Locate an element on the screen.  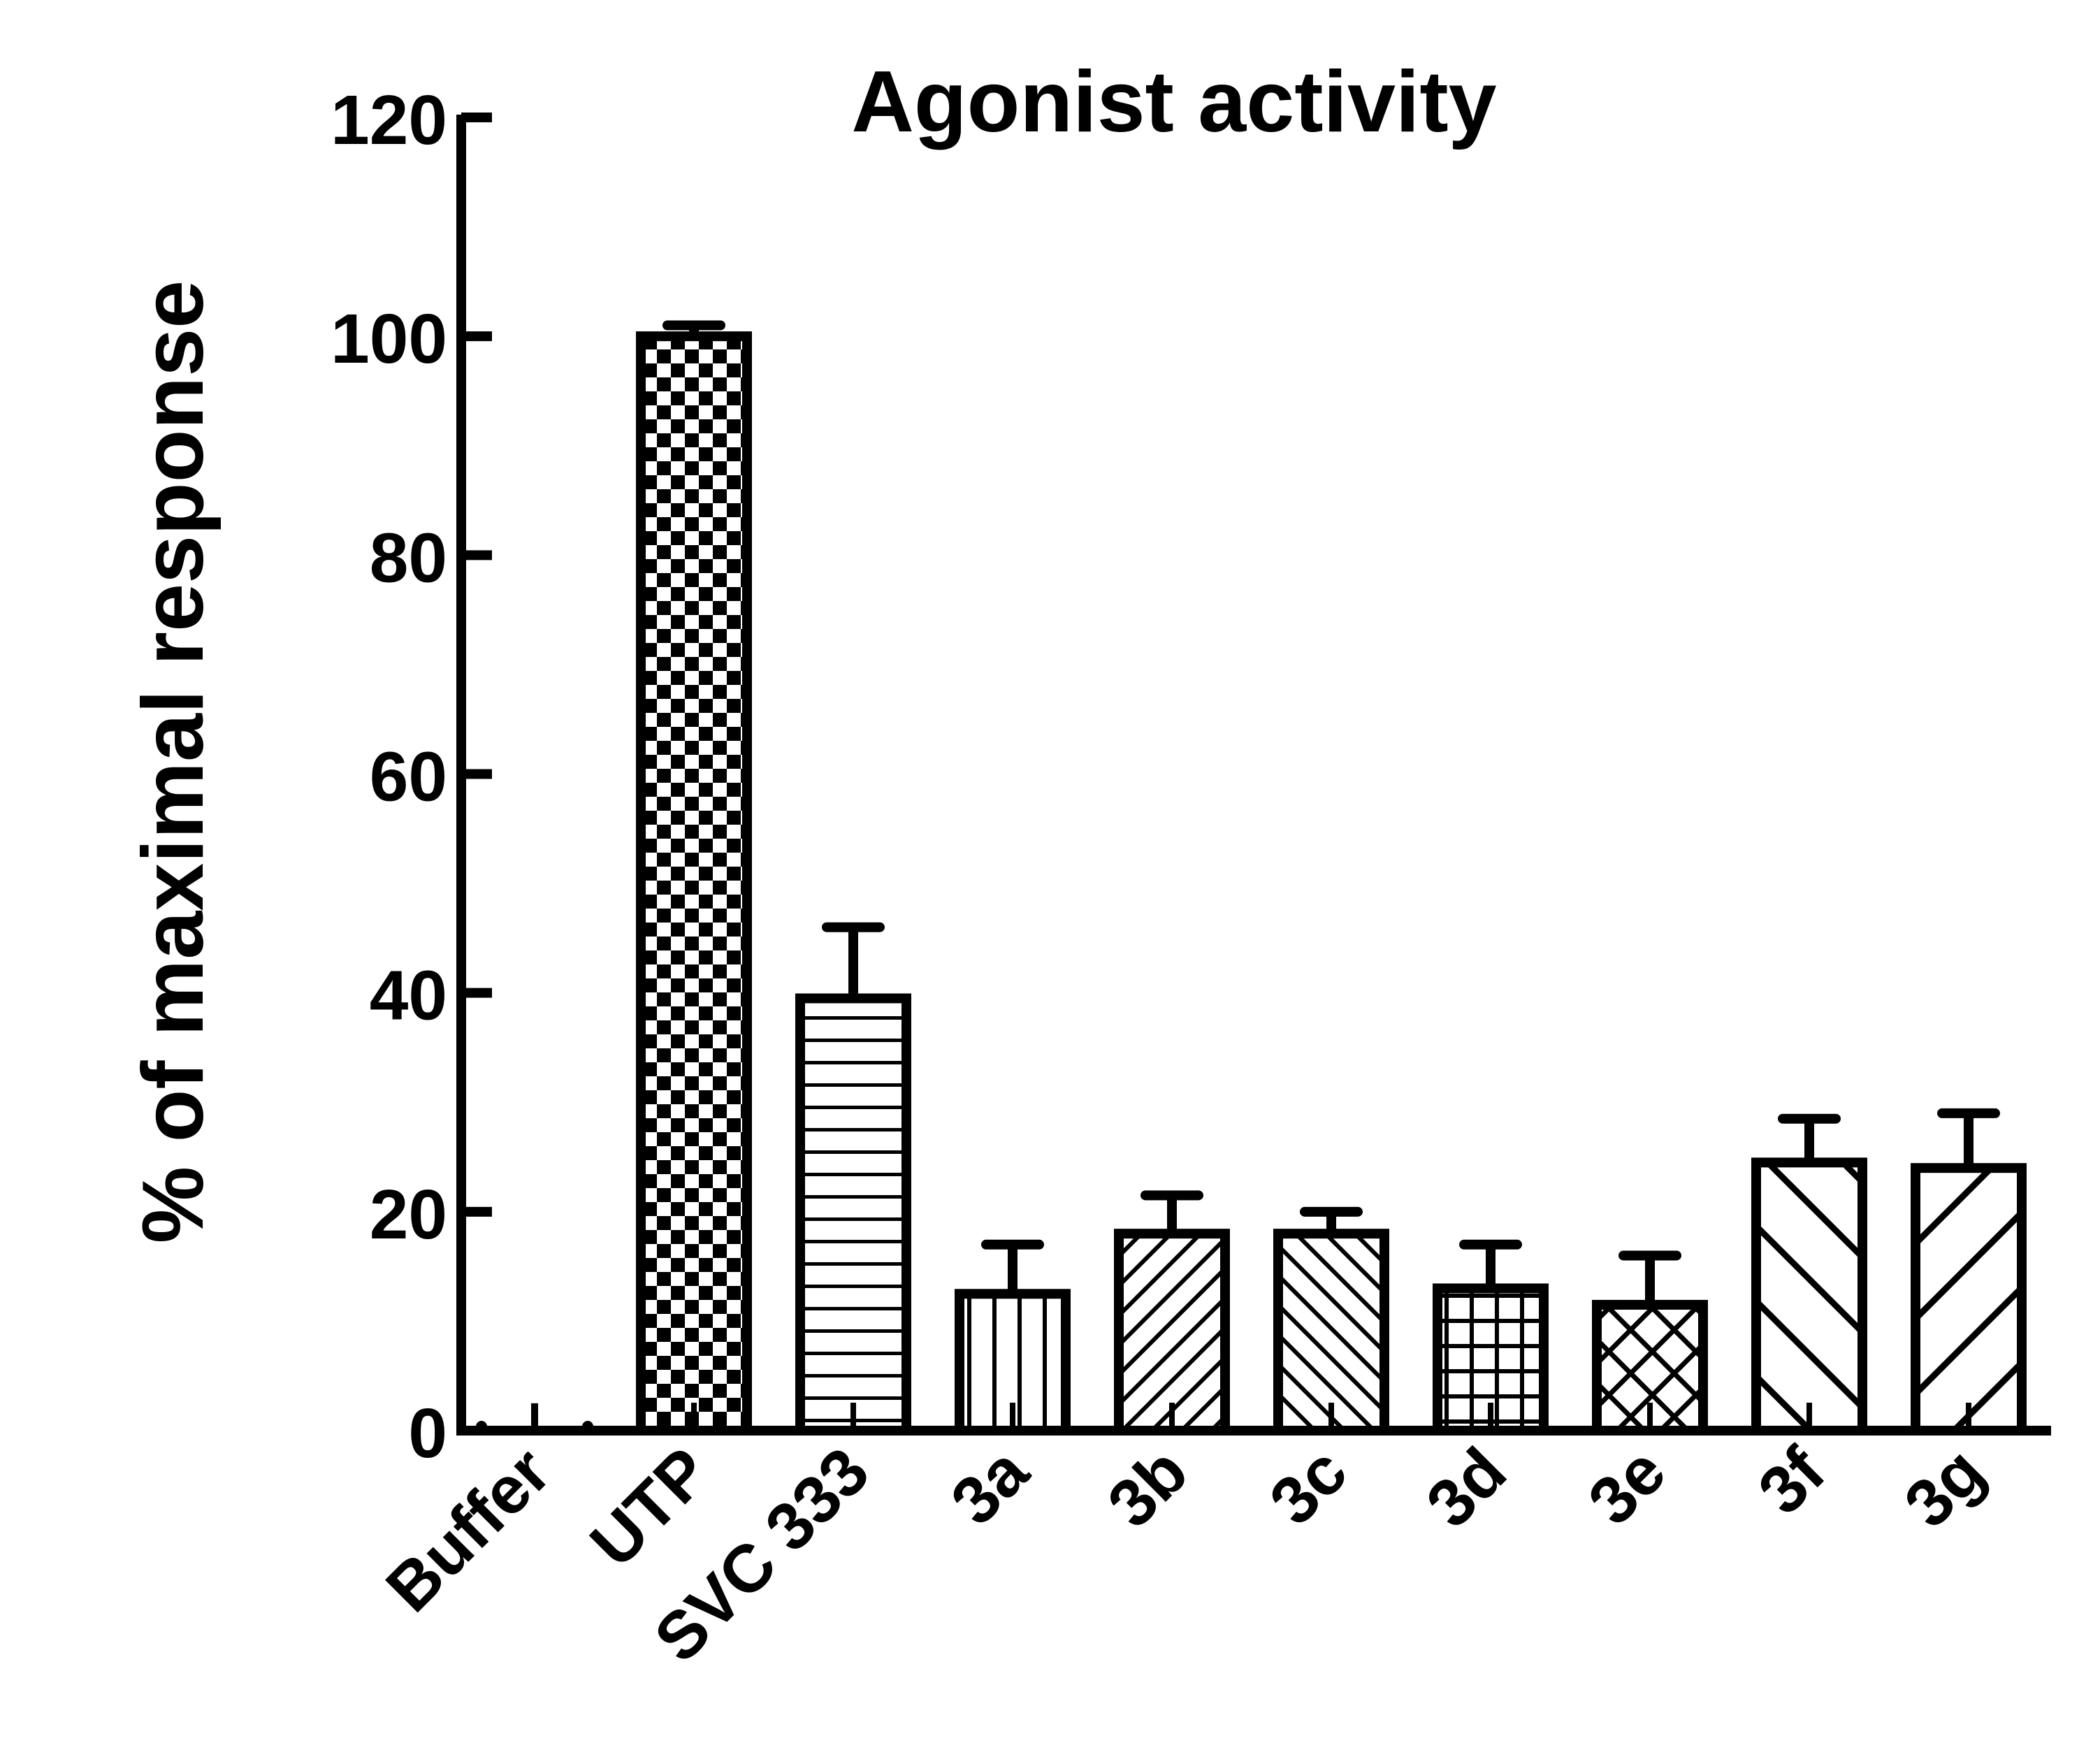
x-tick-label-buffer: Buffer is located at coordinates (468, 1529).